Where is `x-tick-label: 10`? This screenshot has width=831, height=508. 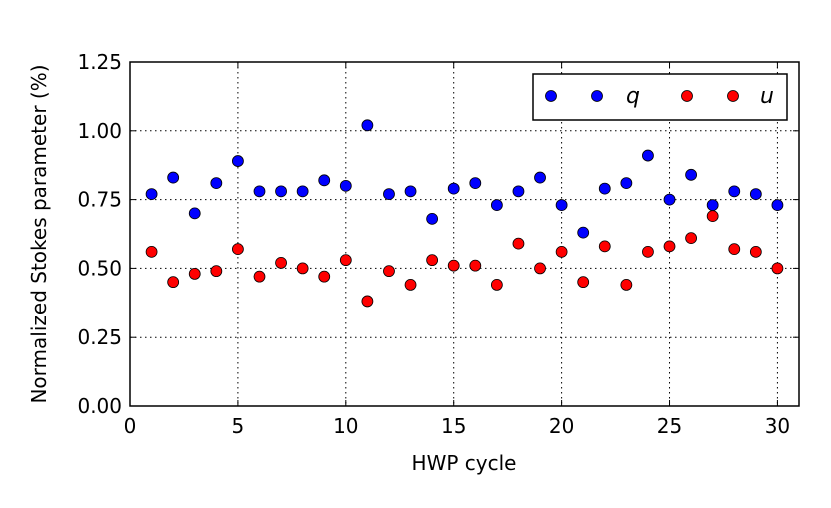 x-tick-label: 10 is located at coordinates (345, 426).